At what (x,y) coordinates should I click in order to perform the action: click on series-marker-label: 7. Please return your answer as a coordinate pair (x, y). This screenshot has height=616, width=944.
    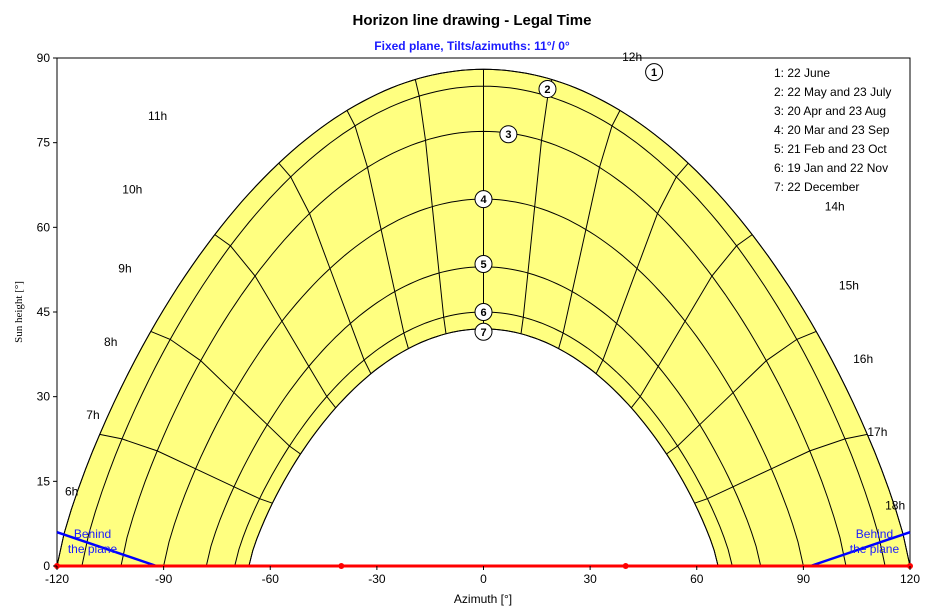
    Looking at the image, I should click on (483, 333).